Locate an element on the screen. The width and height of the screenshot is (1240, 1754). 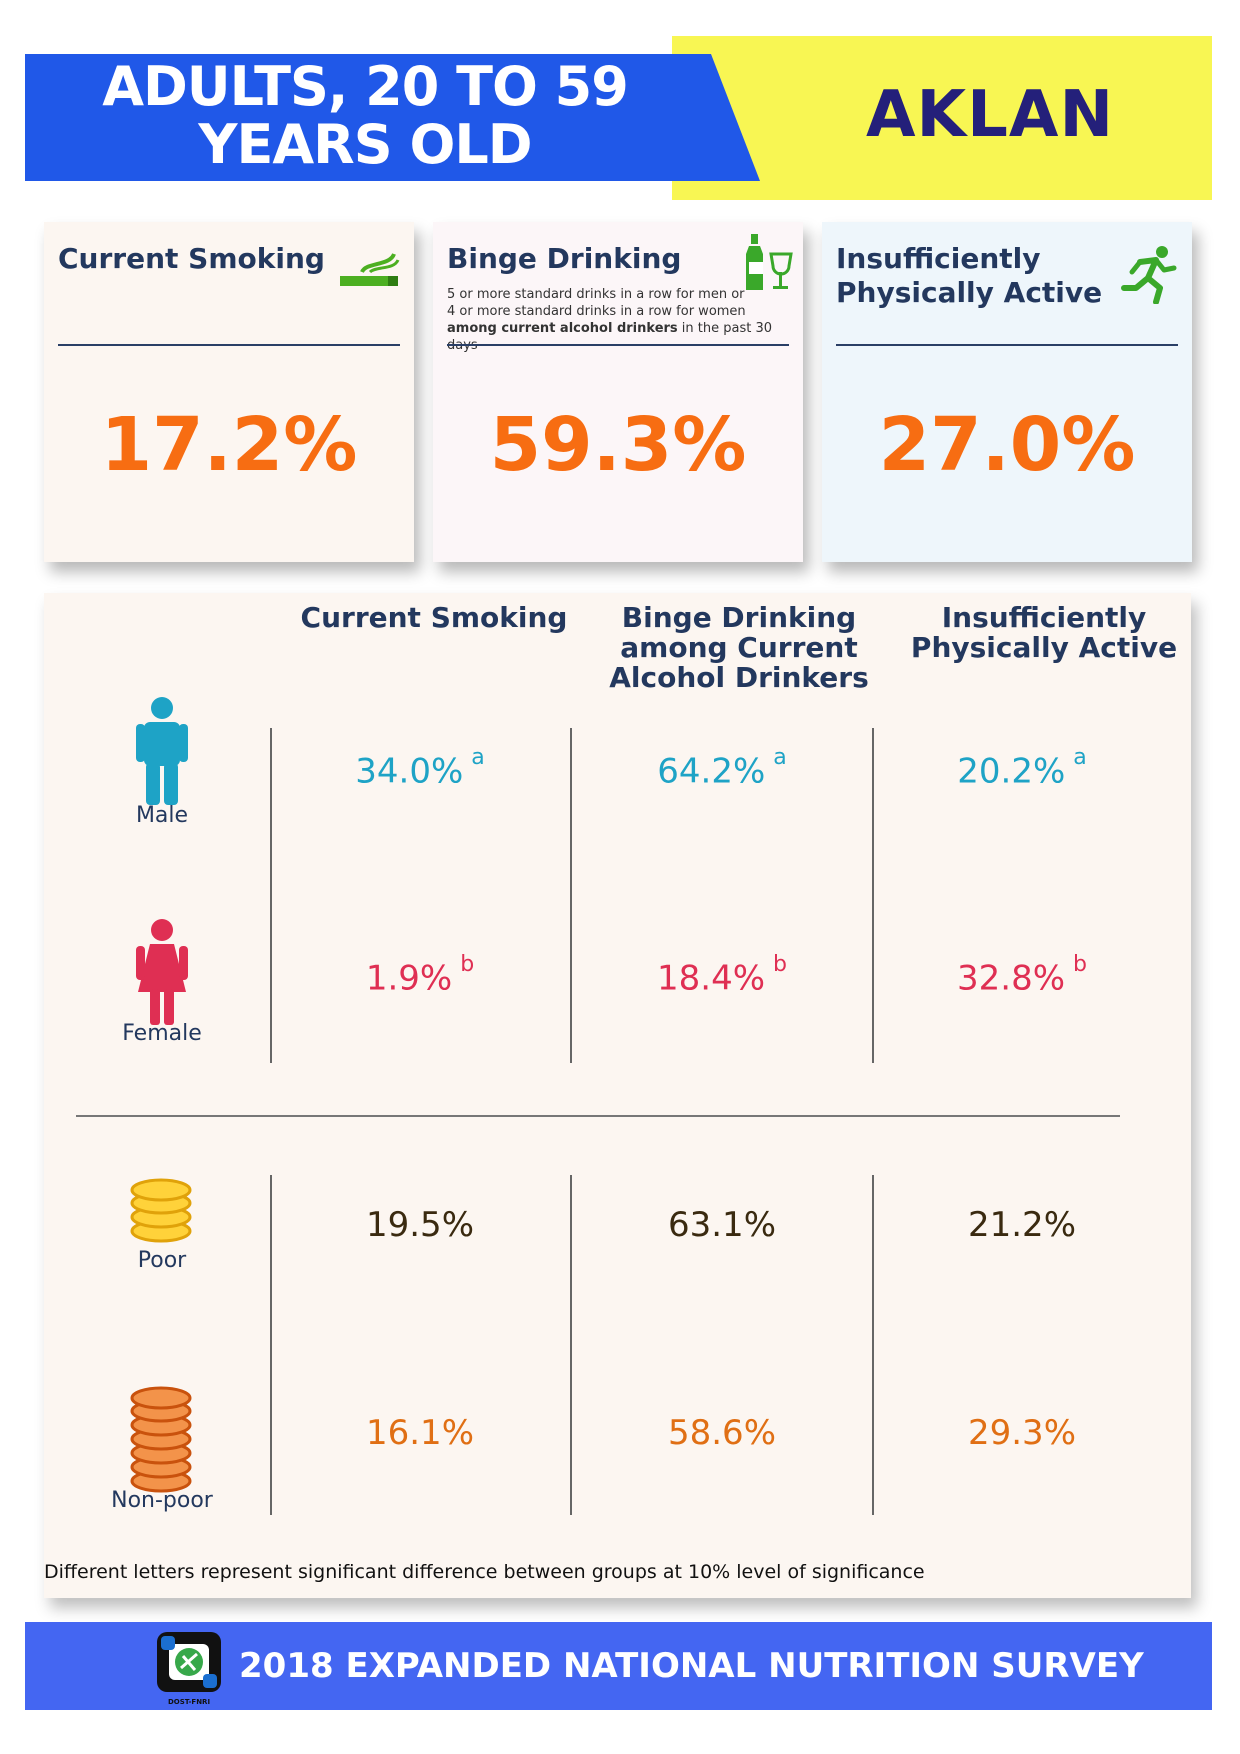
row-label-male: Male is located at coordinates (162, 815).